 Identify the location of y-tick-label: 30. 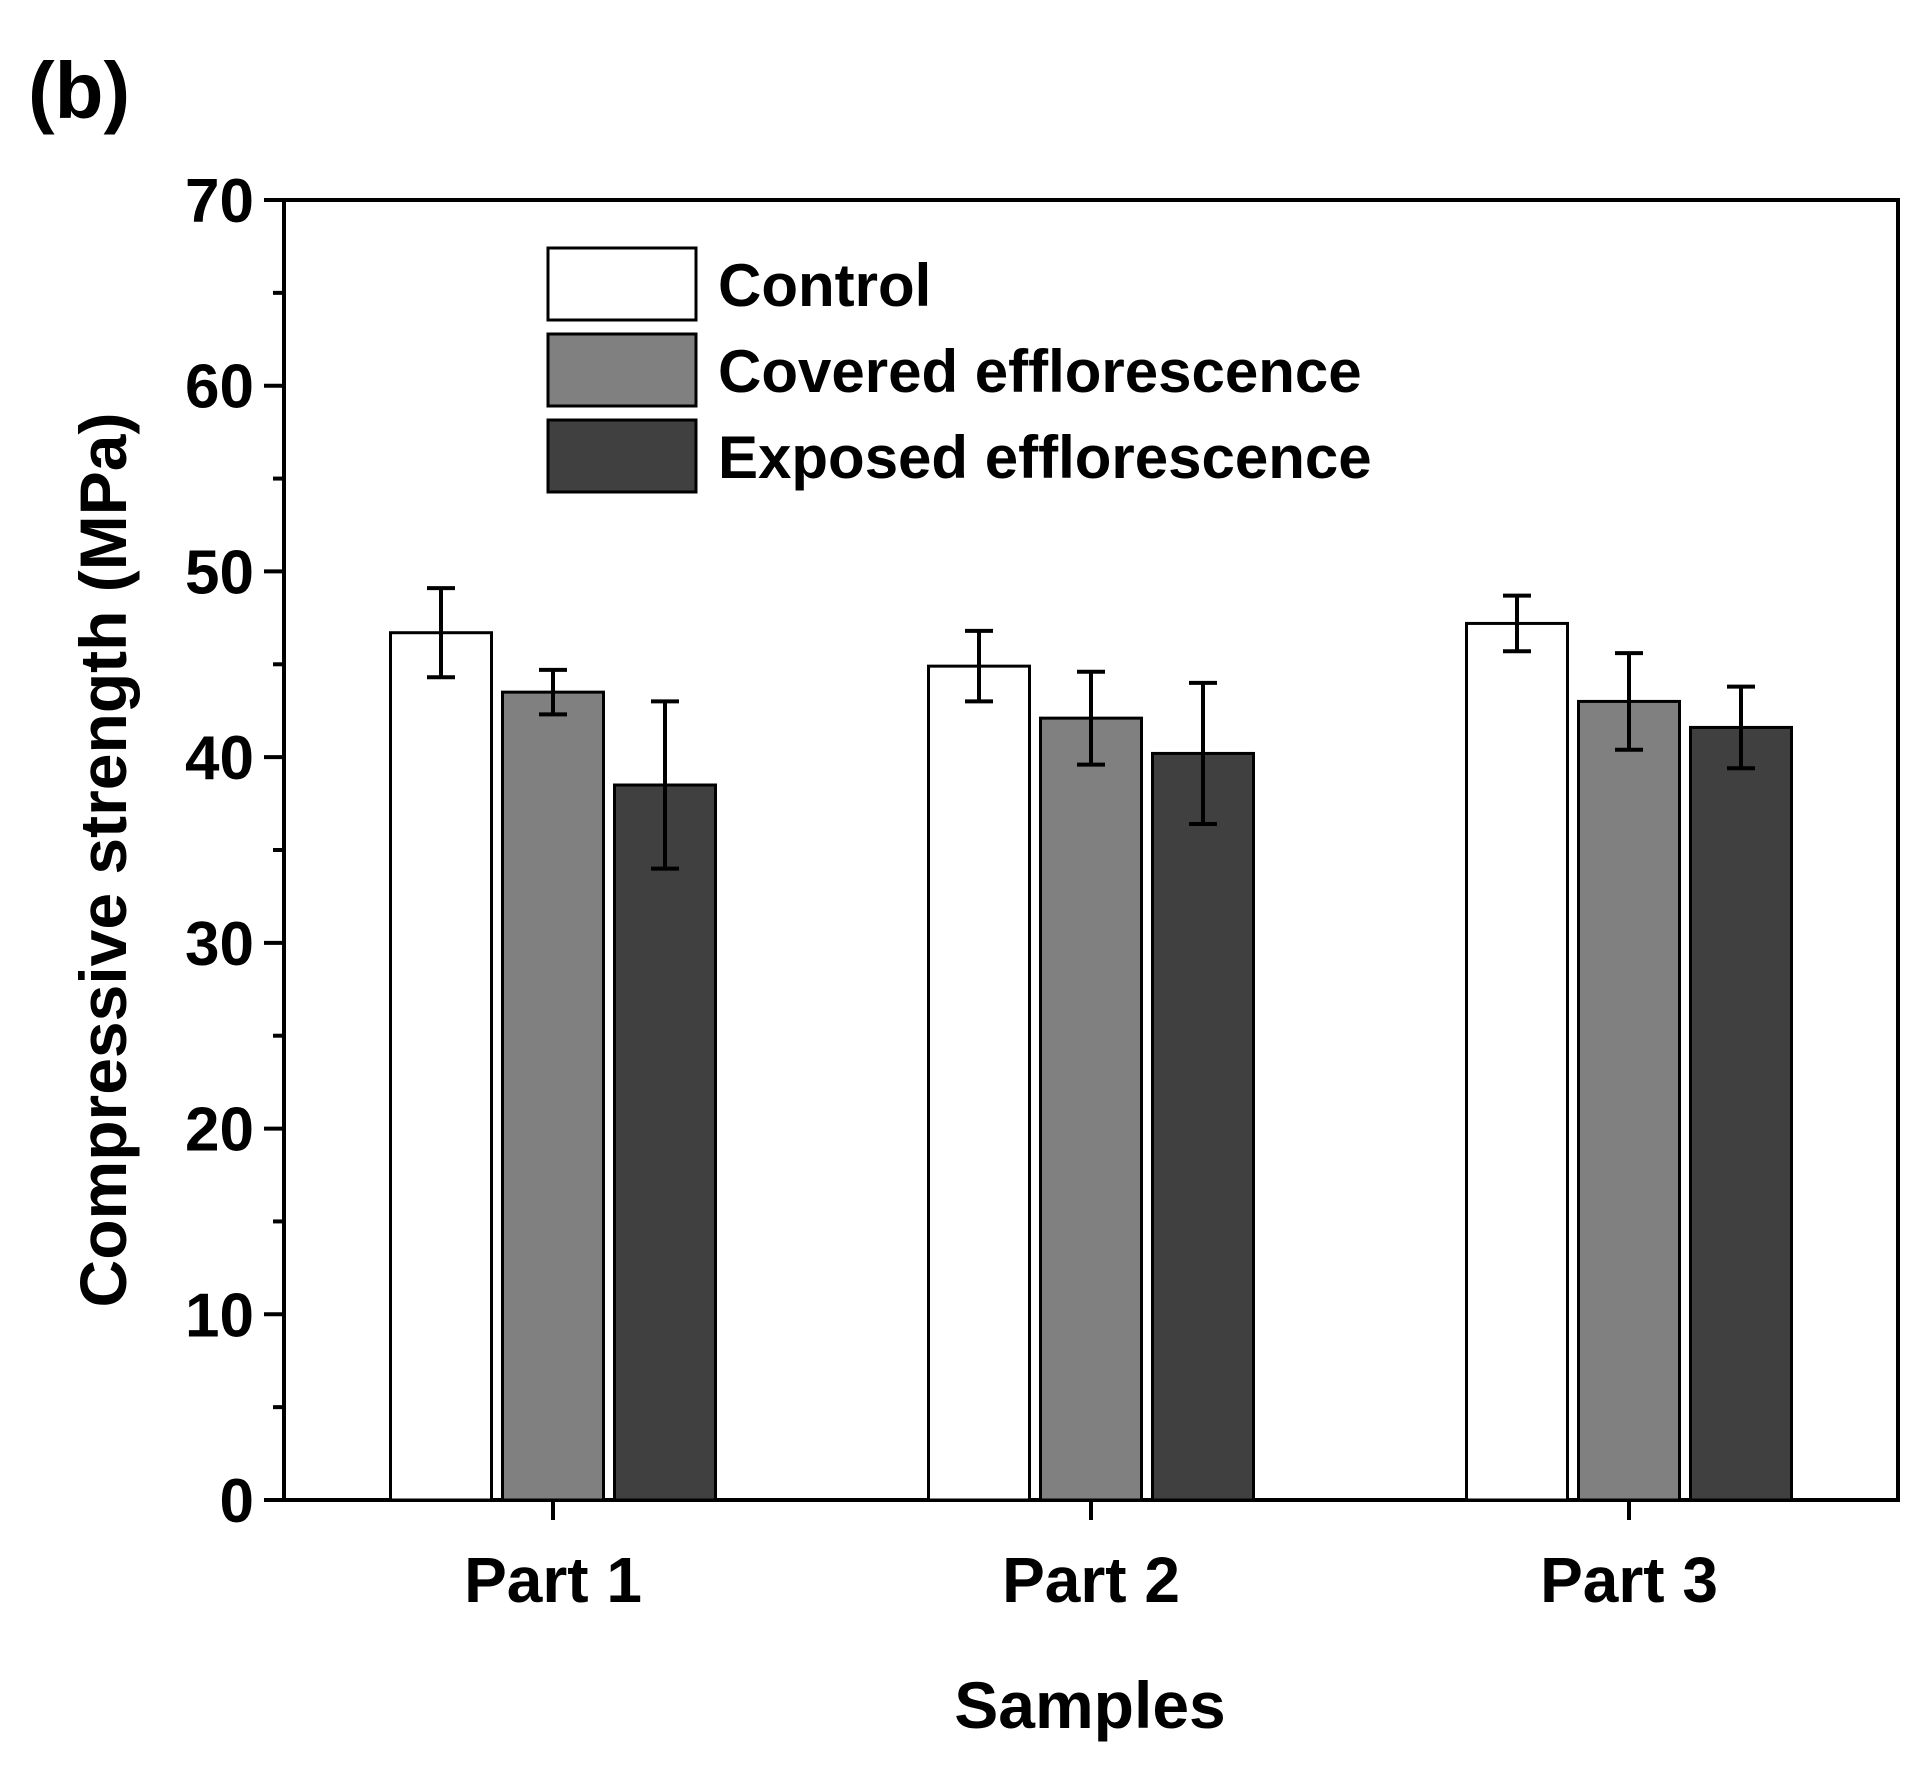
(219, 944).